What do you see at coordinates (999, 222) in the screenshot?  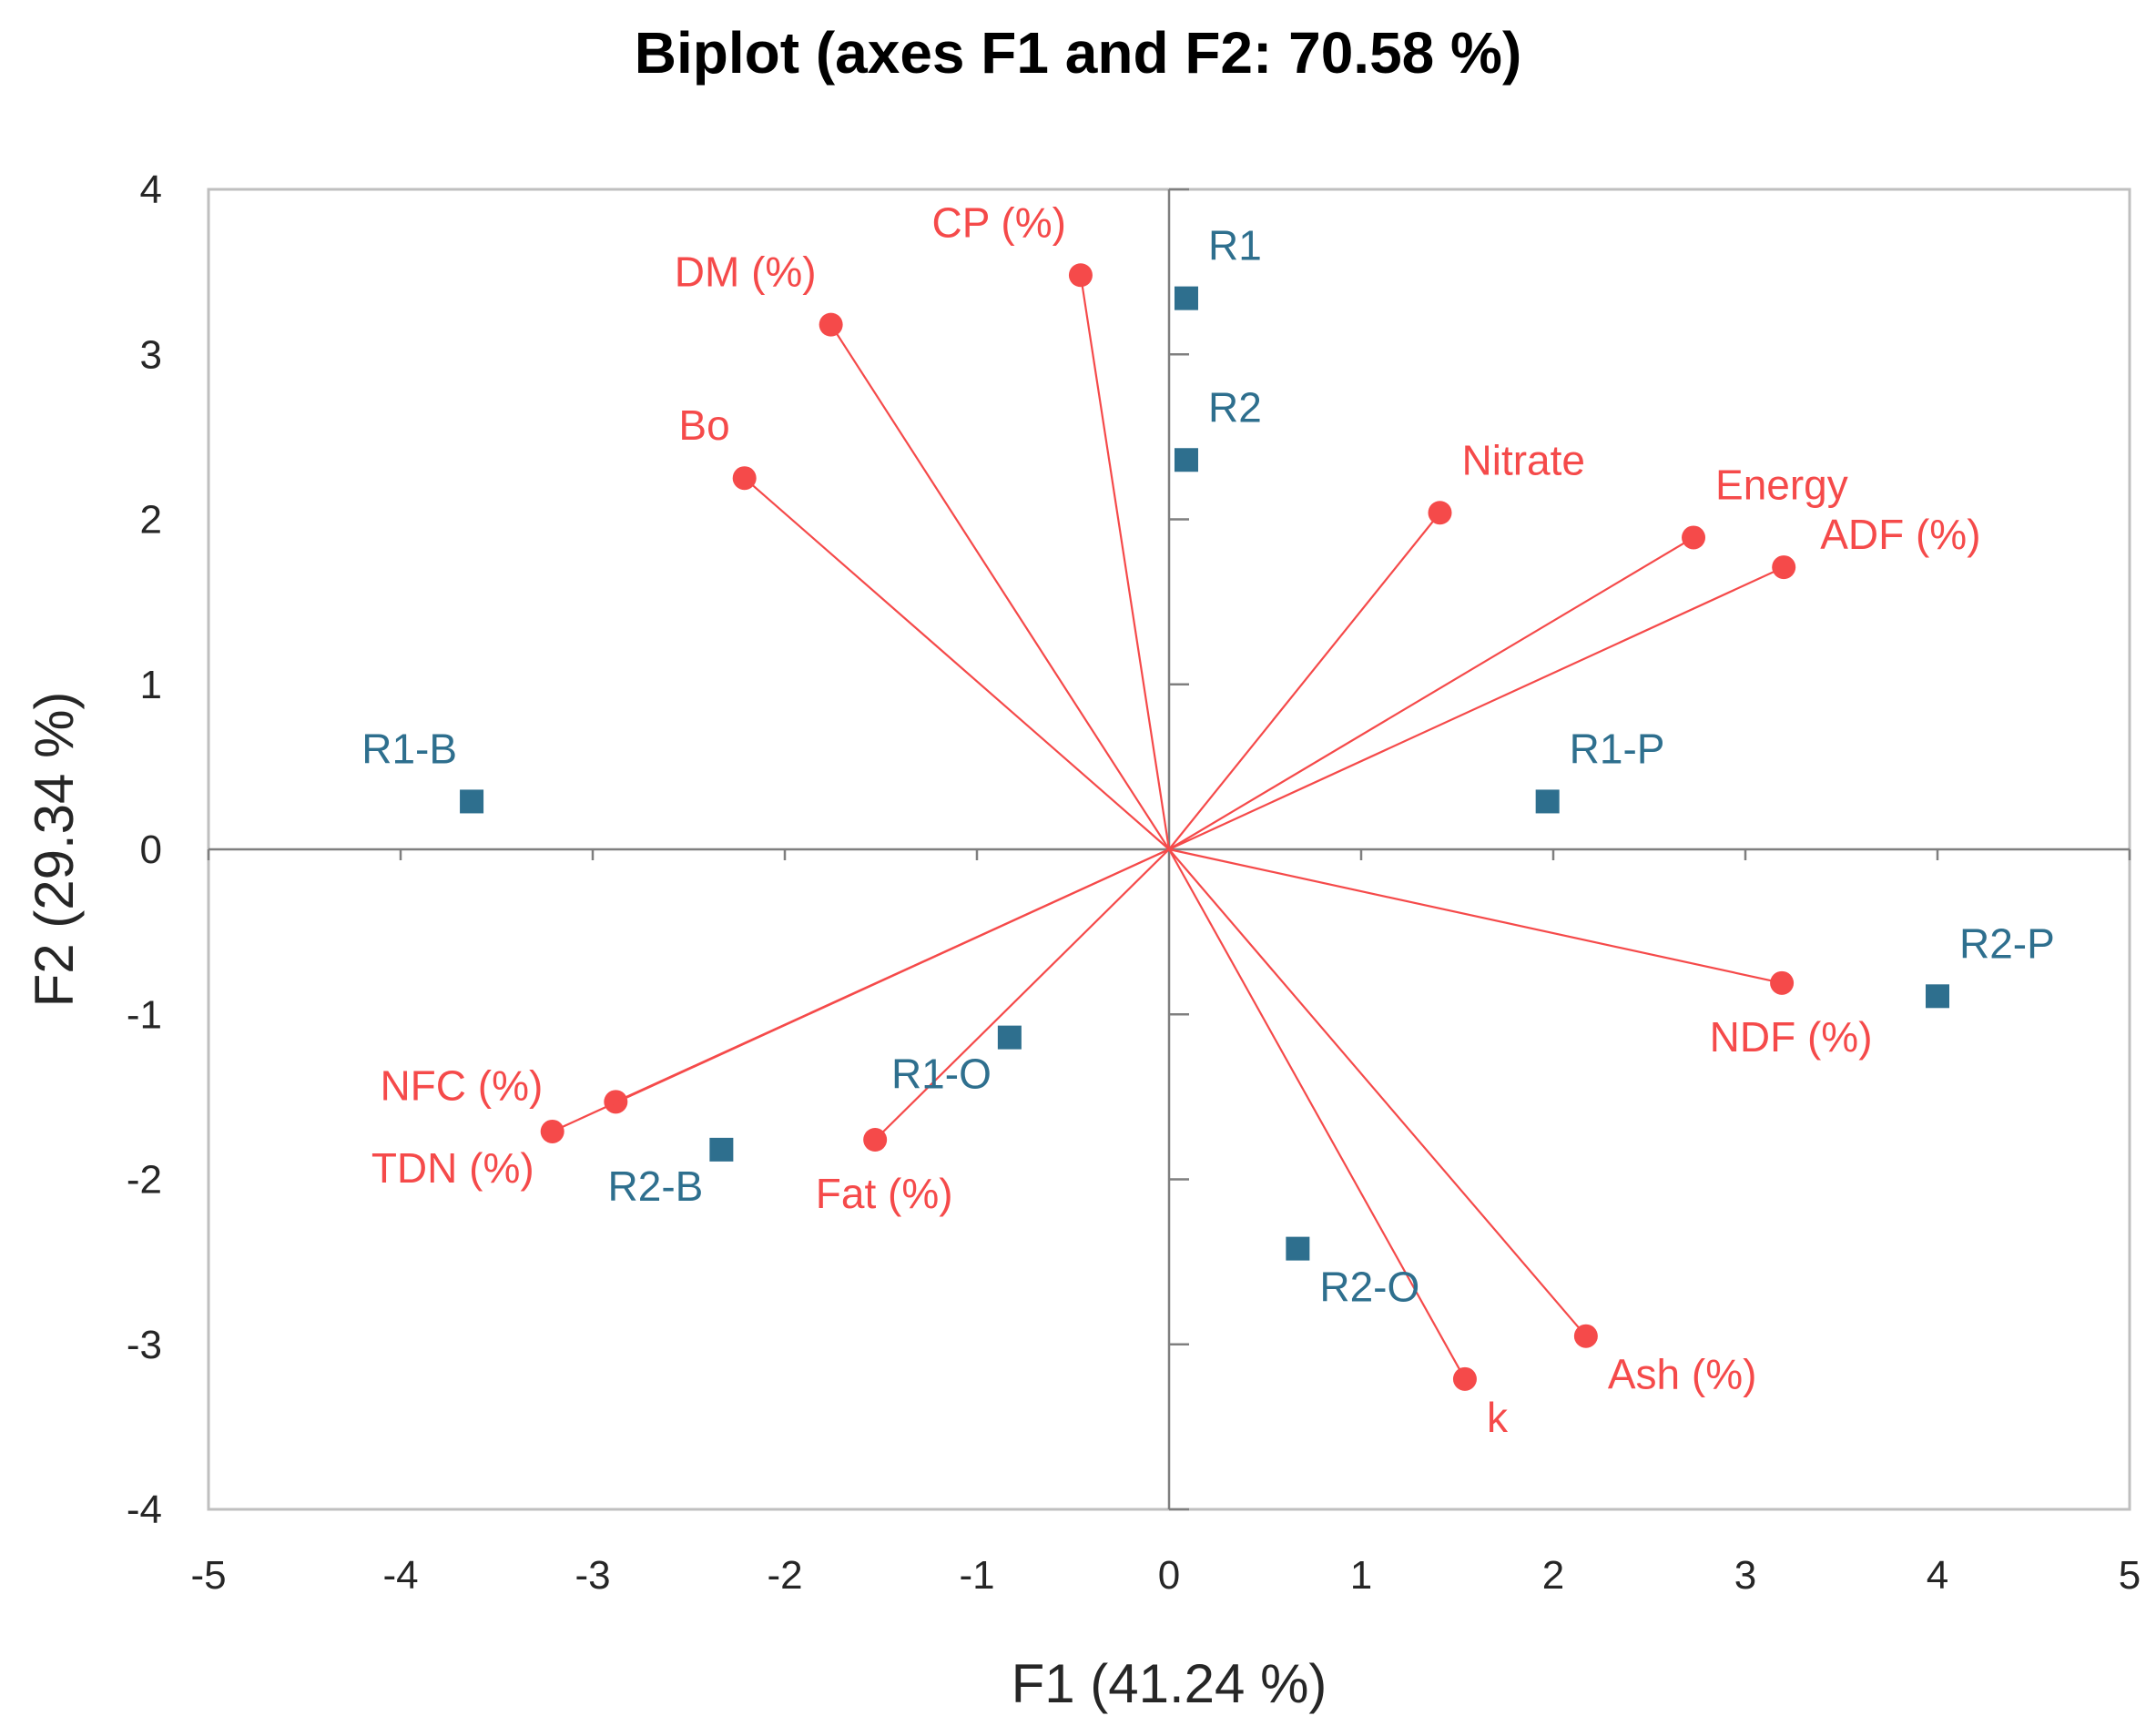 I see `variable-label: CP (%)` at bounding box center [999, 222].